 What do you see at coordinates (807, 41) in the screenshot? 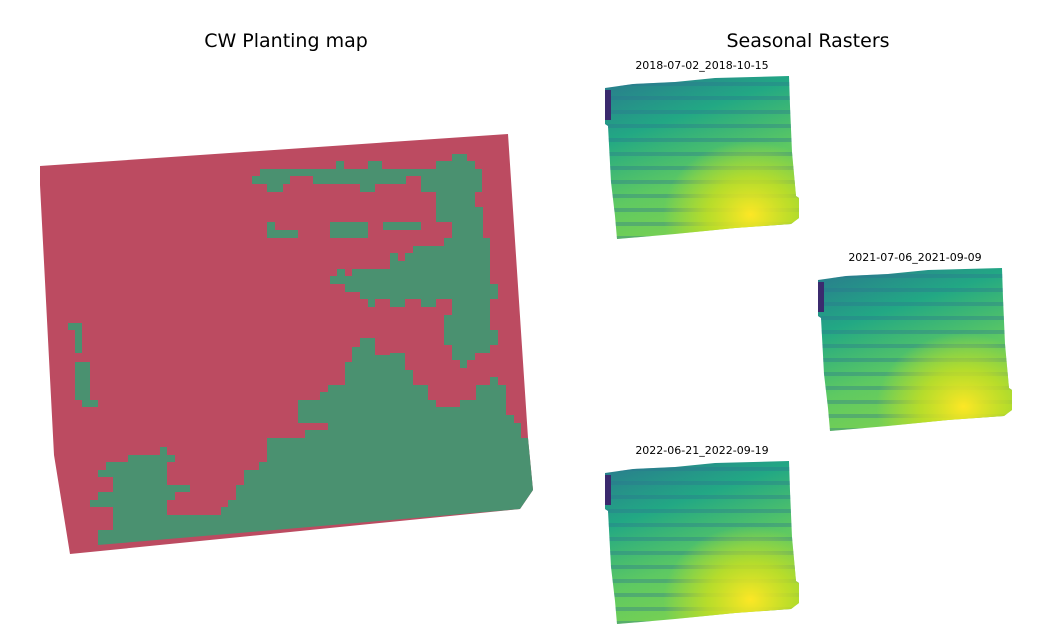
I see `right-title: Seasonal Rasters` at bounding box center [807, 41].